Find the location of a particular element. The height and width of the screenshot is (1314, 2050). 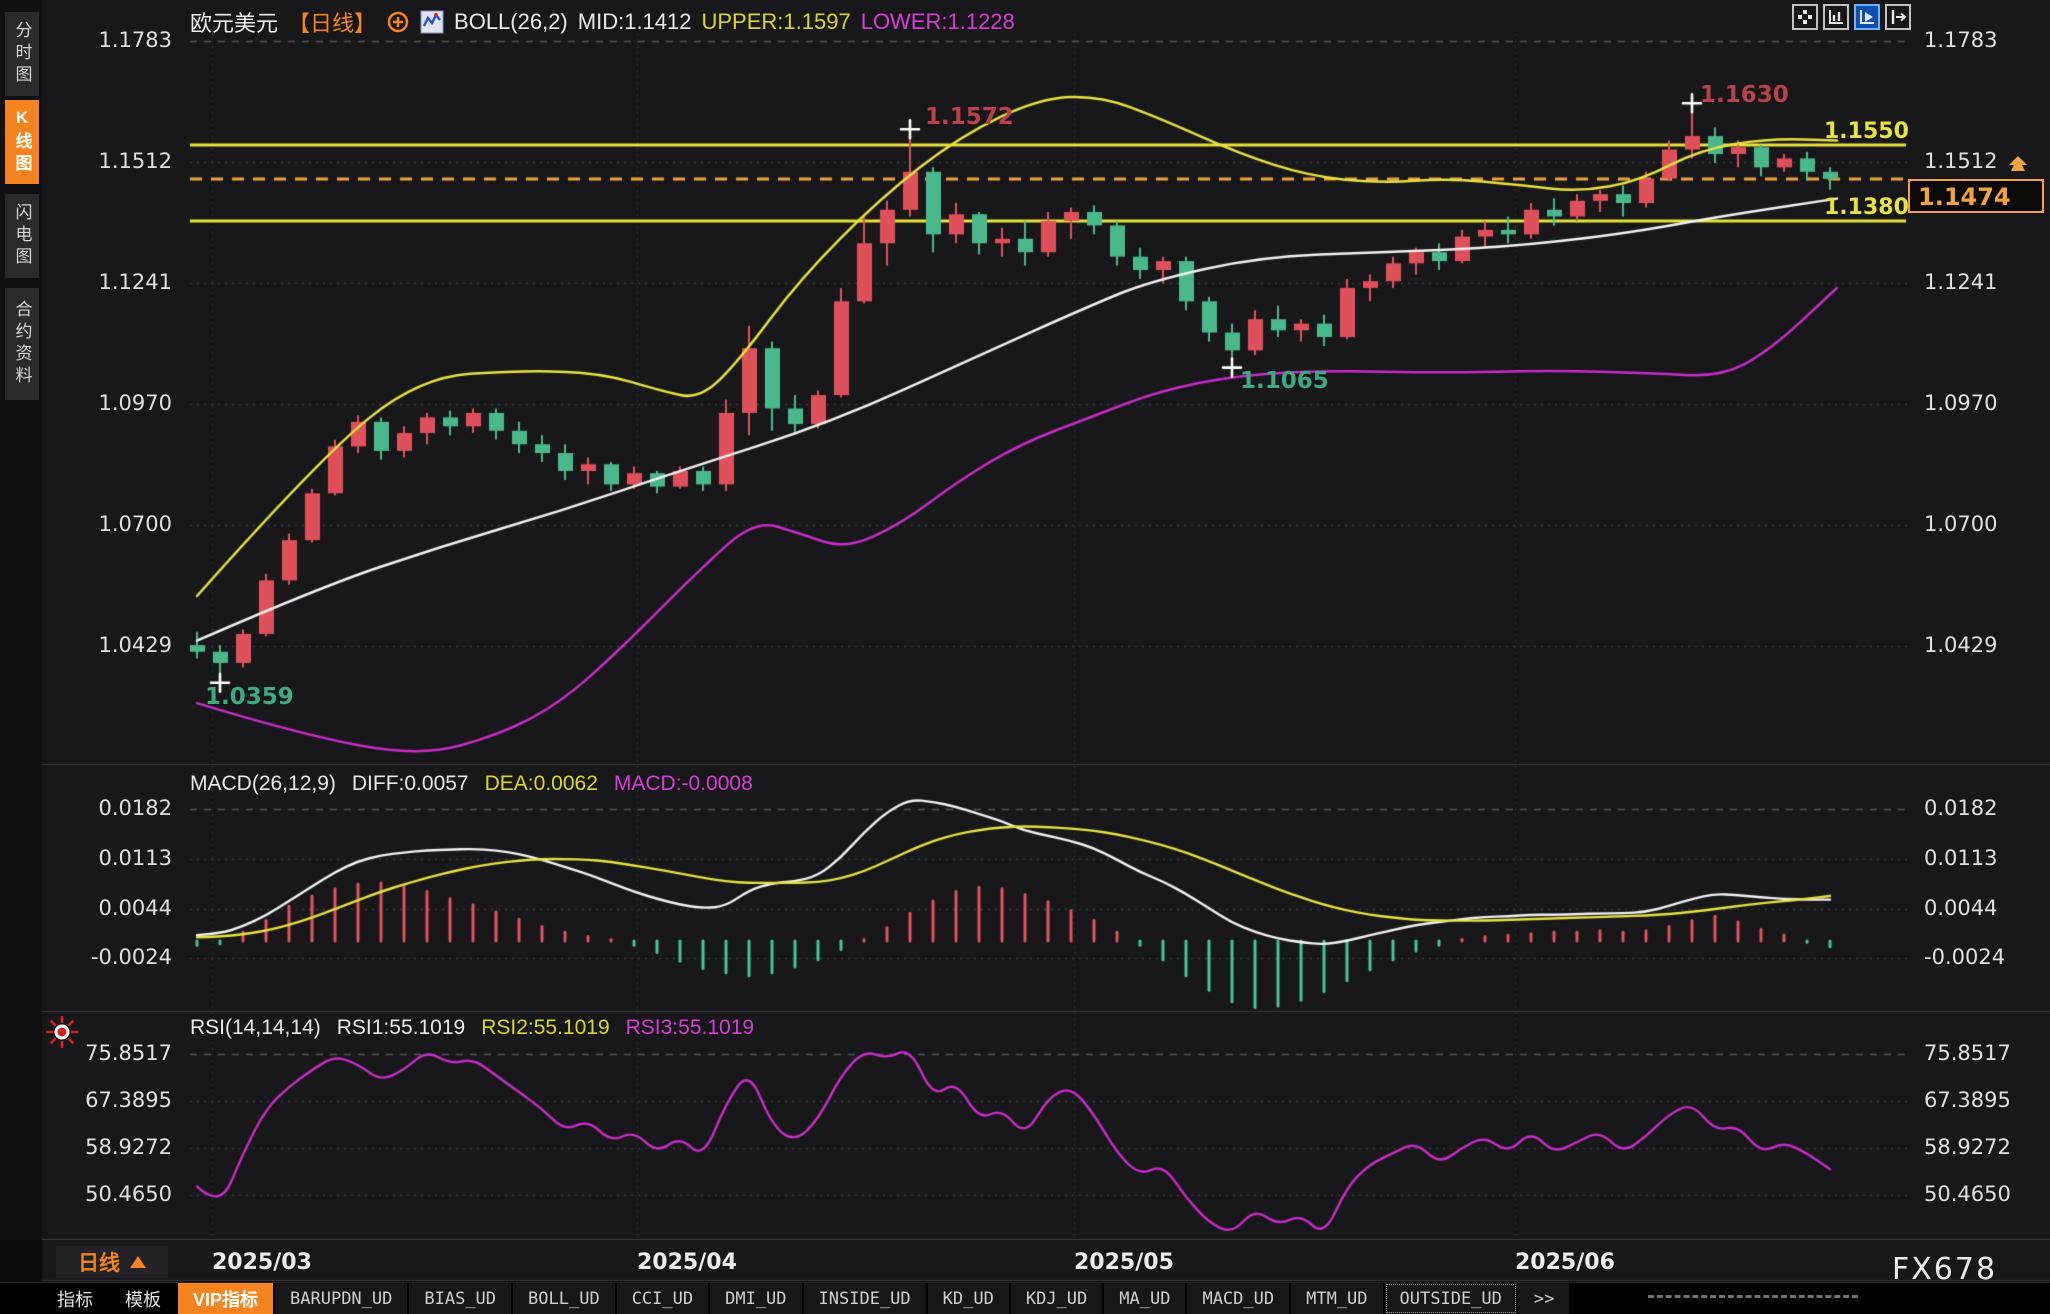

period-selector: 日线 is located at coordinates (112, 1262).